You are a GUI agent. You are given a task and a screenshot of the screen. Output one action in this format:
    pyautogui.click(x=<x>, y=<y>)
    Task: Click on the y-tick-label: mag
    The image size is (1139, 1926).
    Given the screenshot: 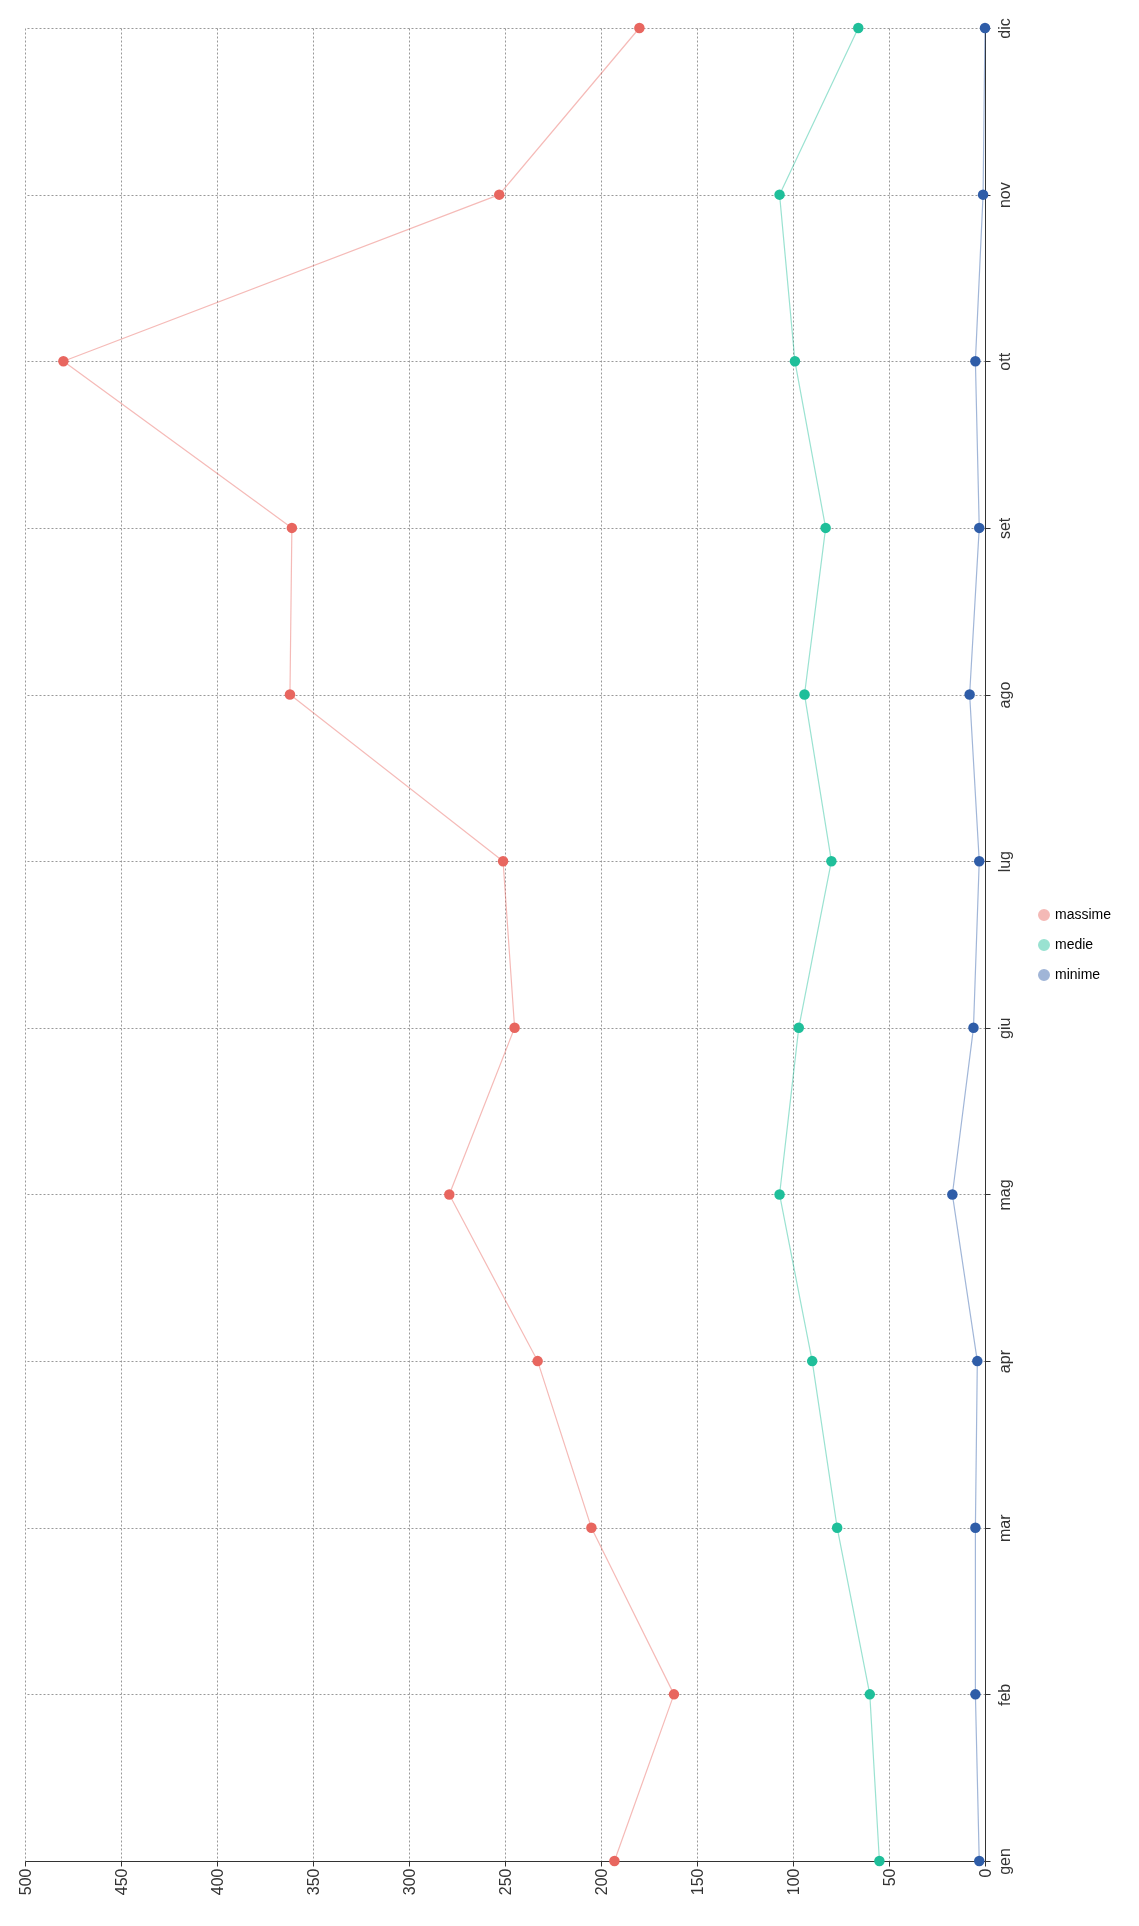 What is the action you would take?
    pyautogui.click(x=1004, y=1195)
    